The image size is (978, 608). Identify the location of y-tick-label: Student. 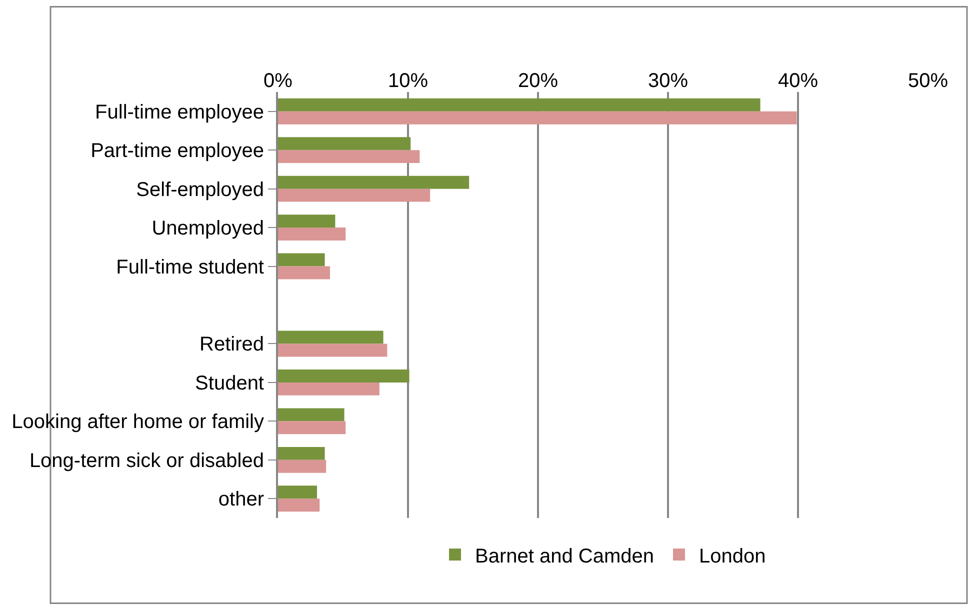
(229, 383).